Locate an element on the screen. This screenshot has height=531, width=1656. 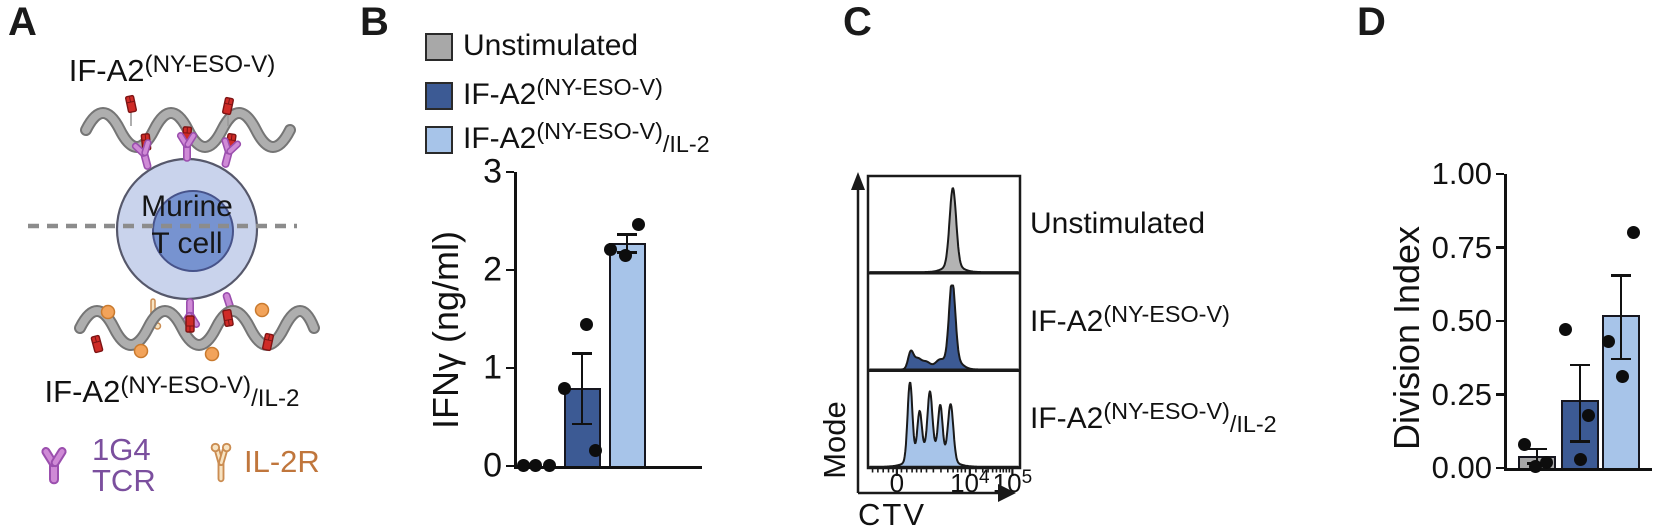
legend-1g4-line2: TCR is located at coordinates (124, 480).